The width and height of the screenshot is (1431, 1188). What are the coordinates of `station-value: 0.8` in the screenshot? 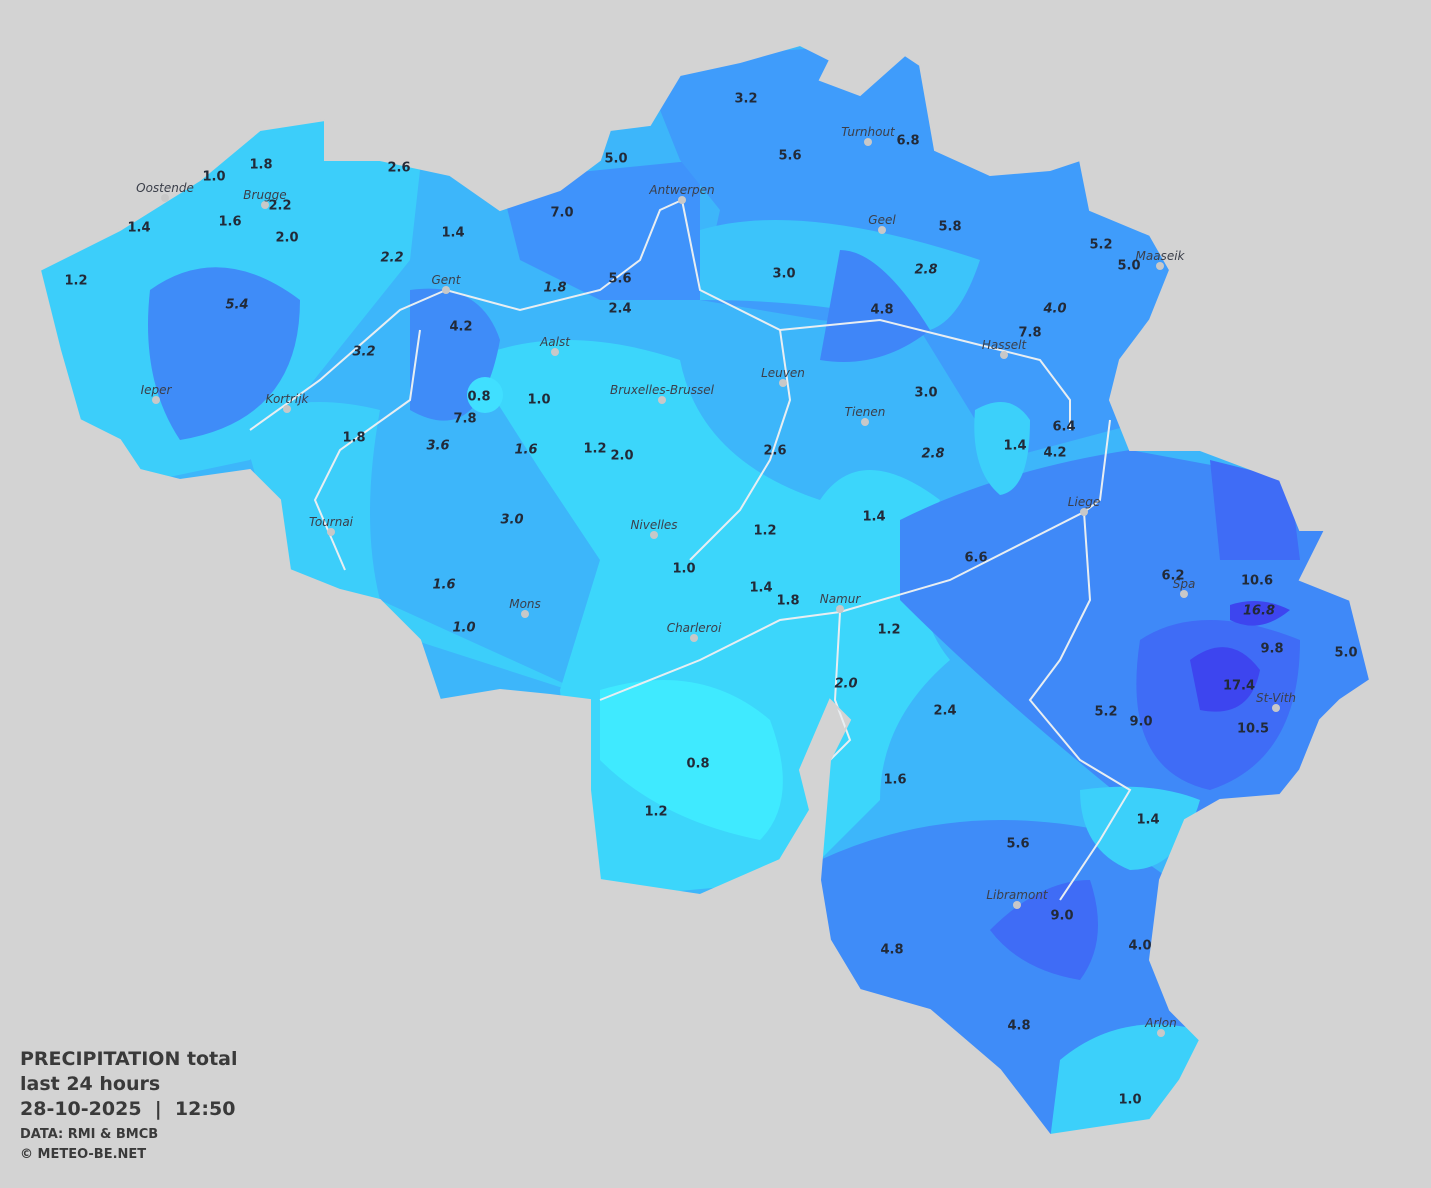 It's located at (697, 764).